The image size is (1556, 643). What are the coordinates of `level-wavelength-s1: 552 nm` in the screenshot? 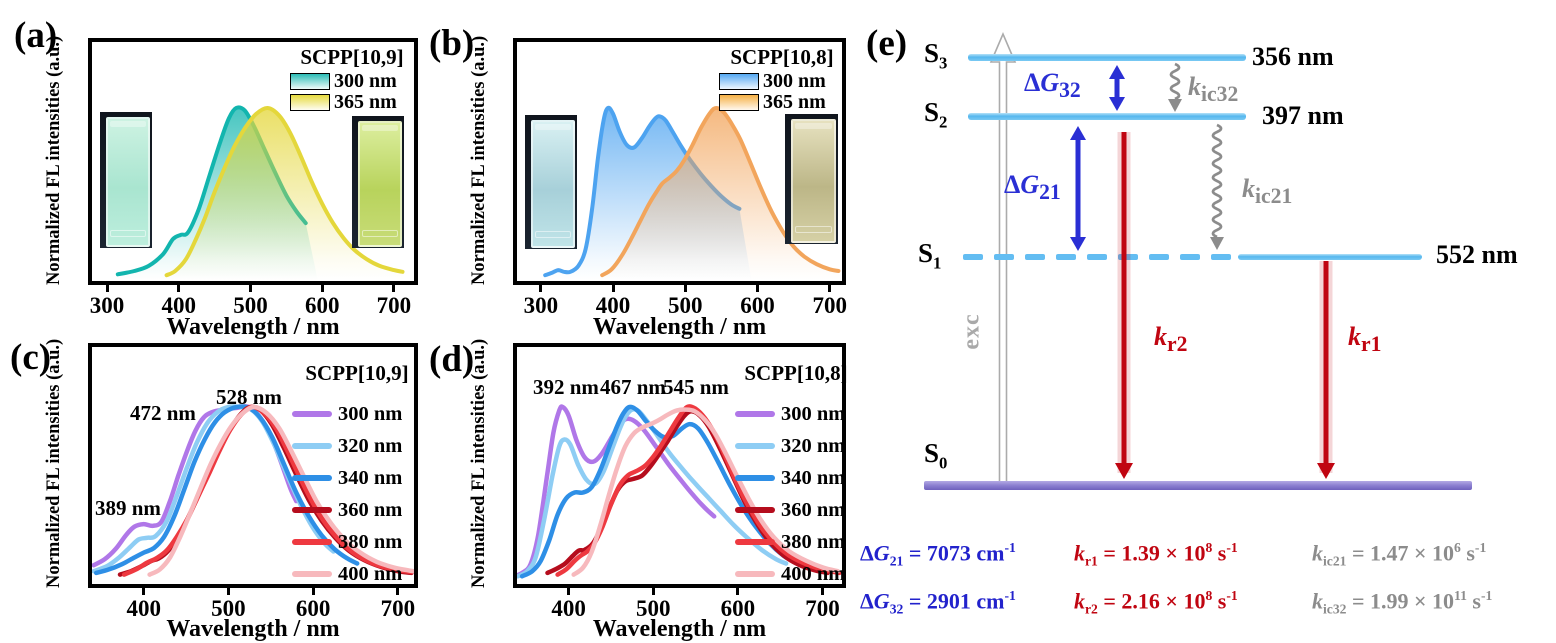 It's located at (1477, 254).